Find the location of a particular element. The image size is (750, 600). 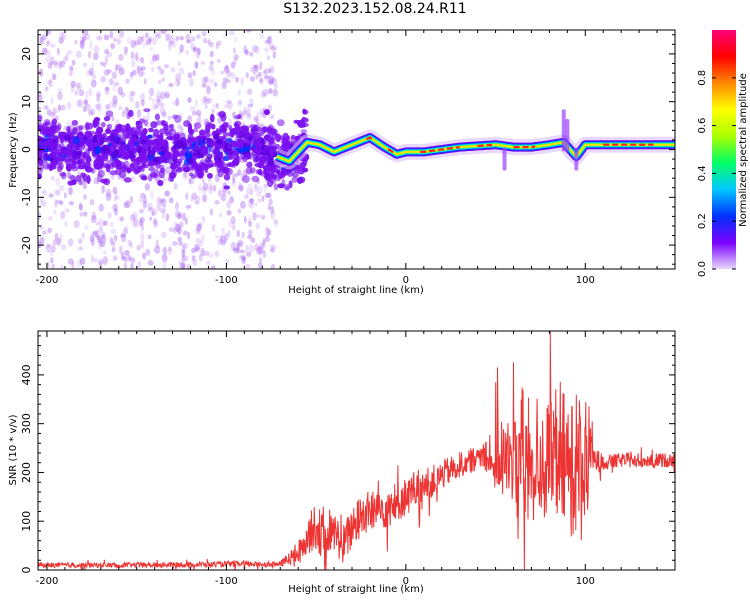

y-tick-label: 100 is located at coordinates (26, 521).